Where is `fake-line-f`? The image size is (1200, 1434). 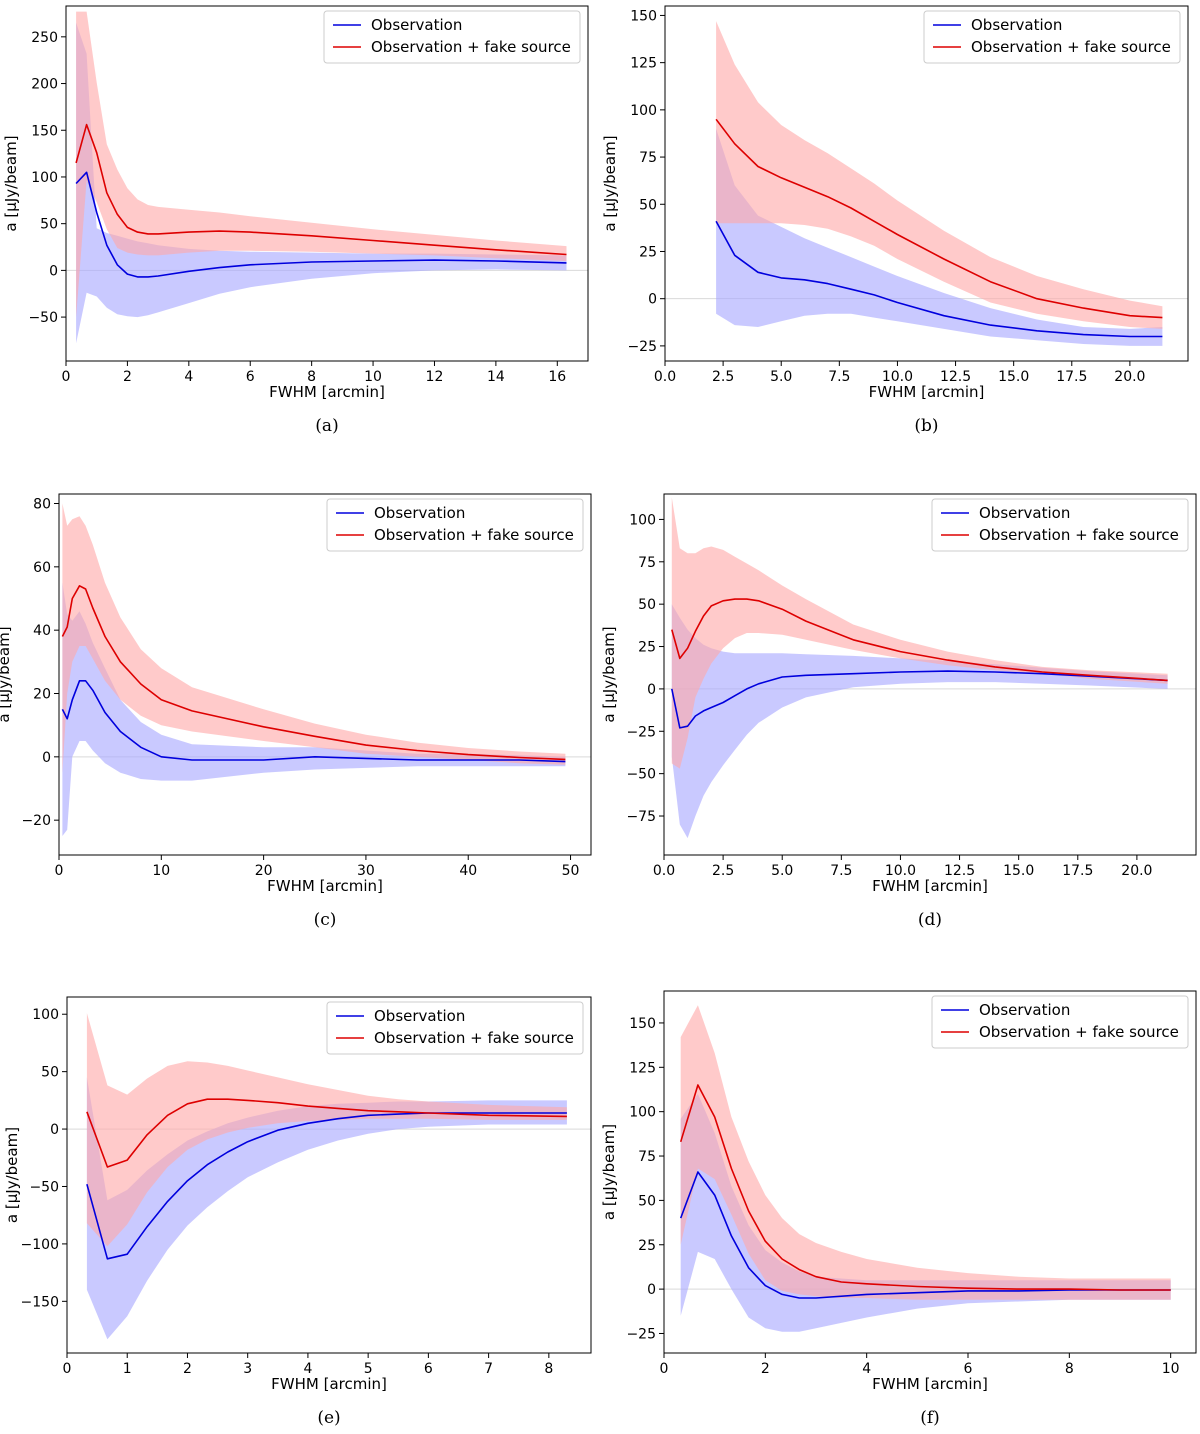
fake-line-f is located at coordinates (925, 1187).